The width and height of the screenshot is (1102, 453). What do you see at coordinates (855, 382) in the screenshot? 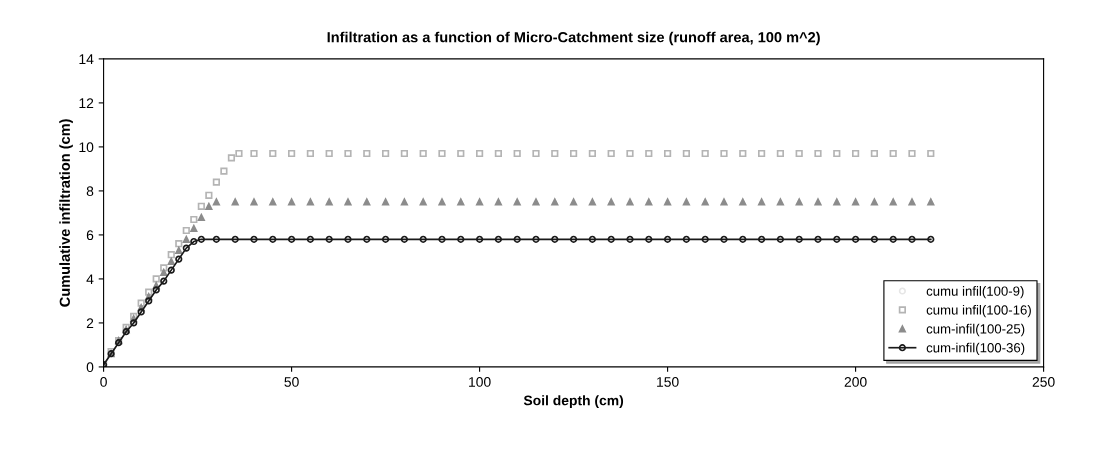
I see `x-tick-label: 200` at bounding box center [855, 382].